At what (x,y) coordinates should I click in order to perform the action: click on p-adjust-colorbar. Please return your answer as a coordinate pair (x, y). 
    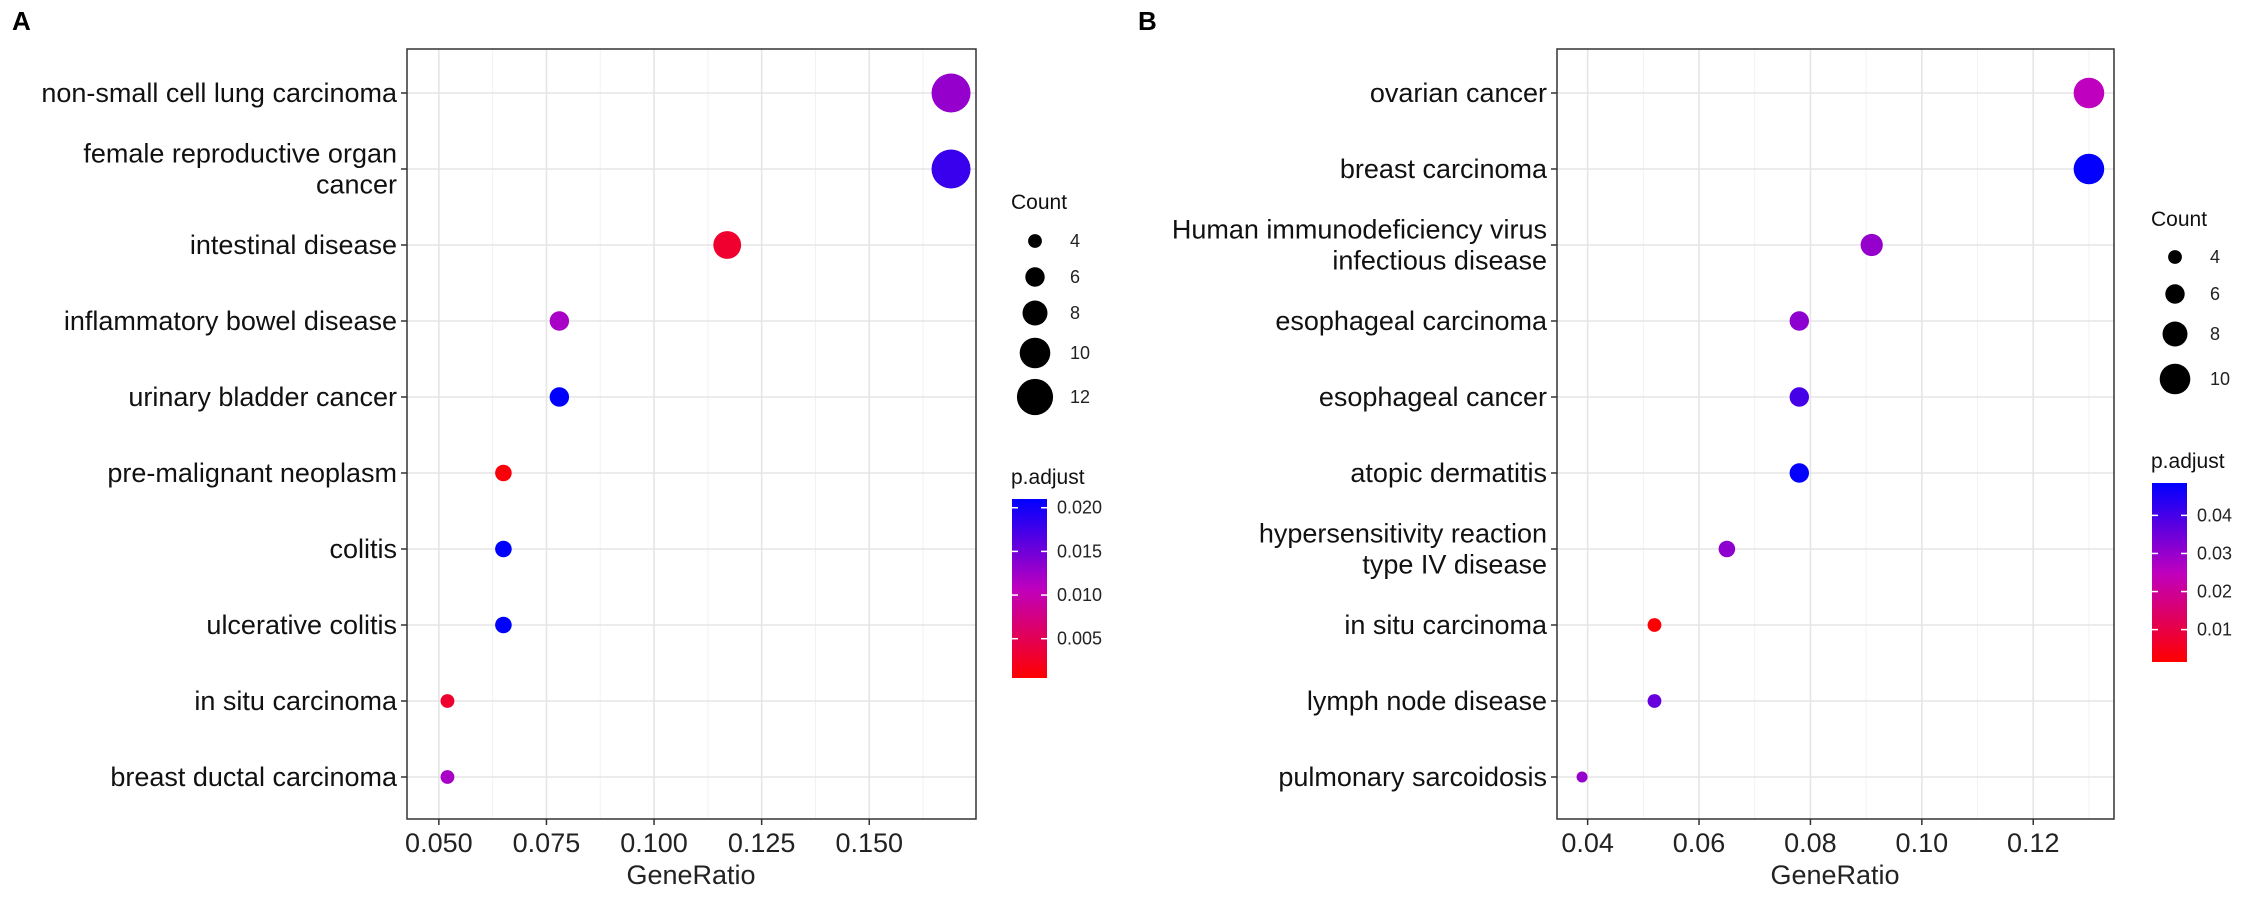
    Looking at the image, I should click on (1029, 588).